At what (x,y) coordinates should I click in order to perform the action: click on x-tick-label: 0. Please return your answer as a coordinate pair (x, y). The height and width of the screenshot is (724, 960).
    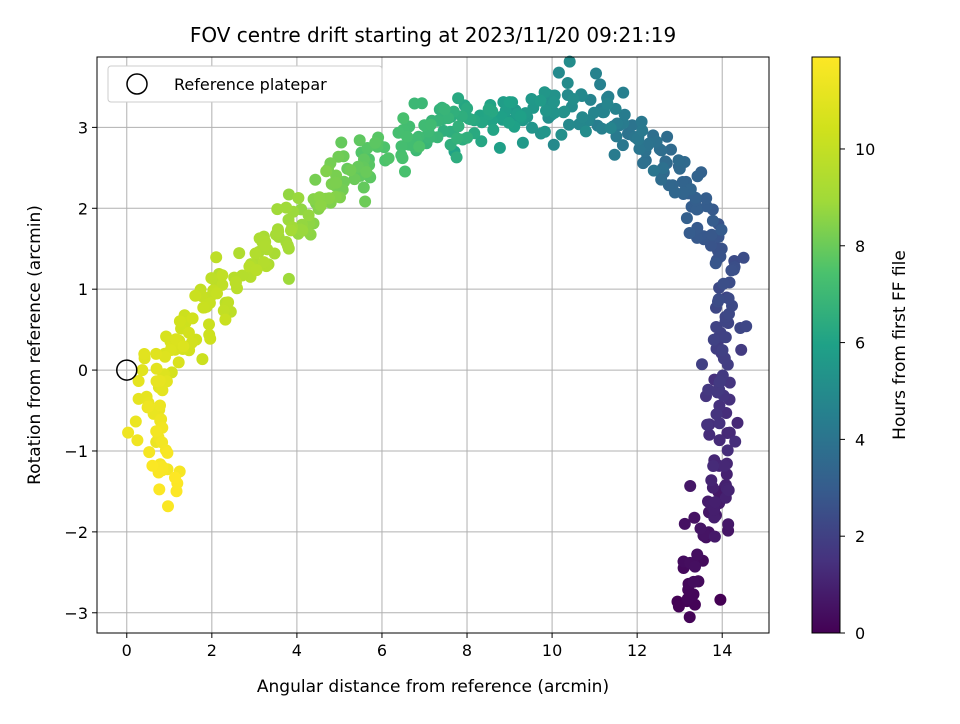
    Looking at the image, I should click on (127, 650).